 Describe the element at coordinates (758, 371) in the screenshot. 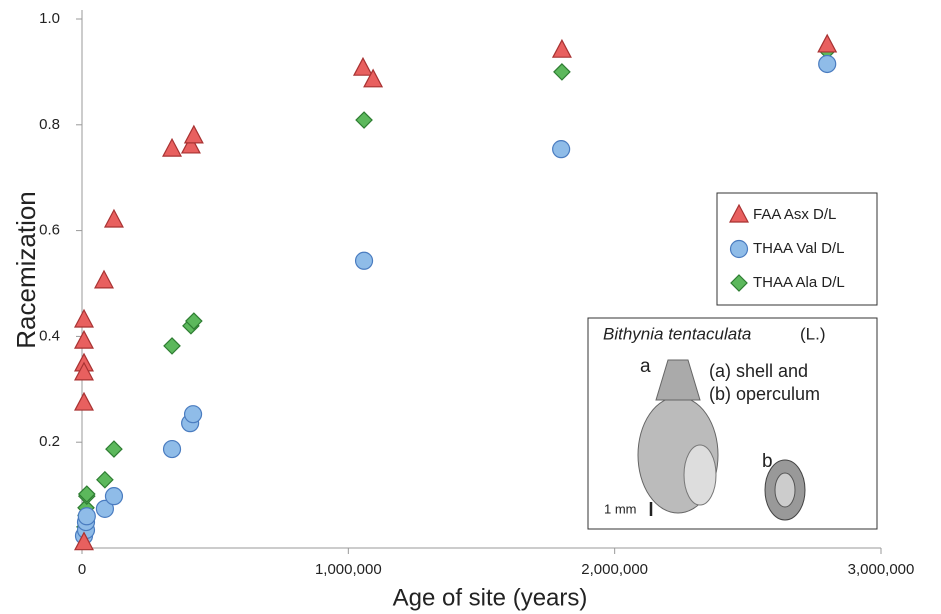

I see `caption: (a) shell and` at that location.